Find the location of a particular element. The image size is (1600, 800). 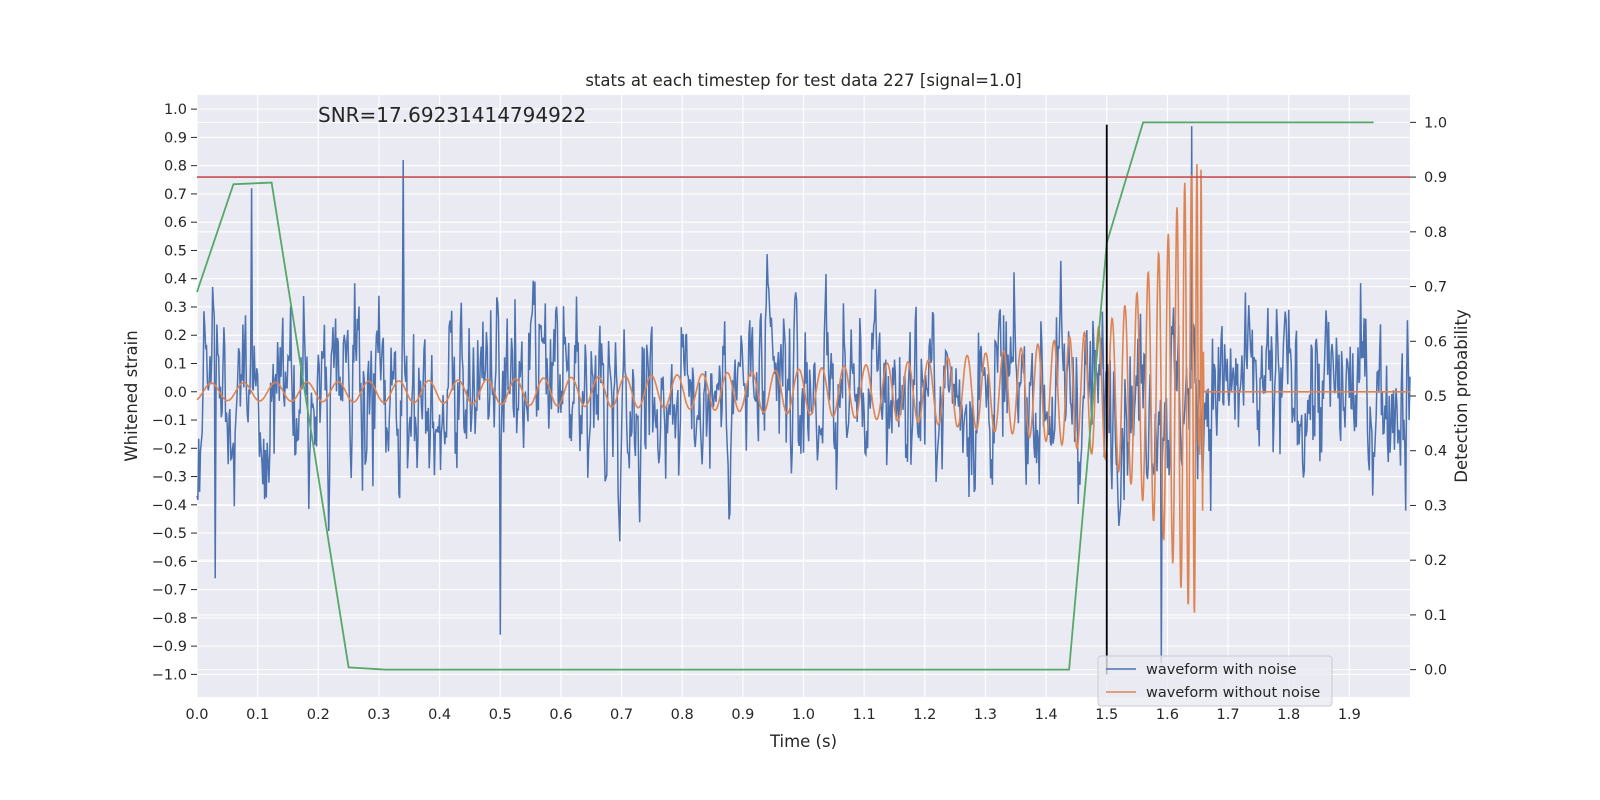

y2-tick-label: 0.9 is located at coordinates (1435, 178).